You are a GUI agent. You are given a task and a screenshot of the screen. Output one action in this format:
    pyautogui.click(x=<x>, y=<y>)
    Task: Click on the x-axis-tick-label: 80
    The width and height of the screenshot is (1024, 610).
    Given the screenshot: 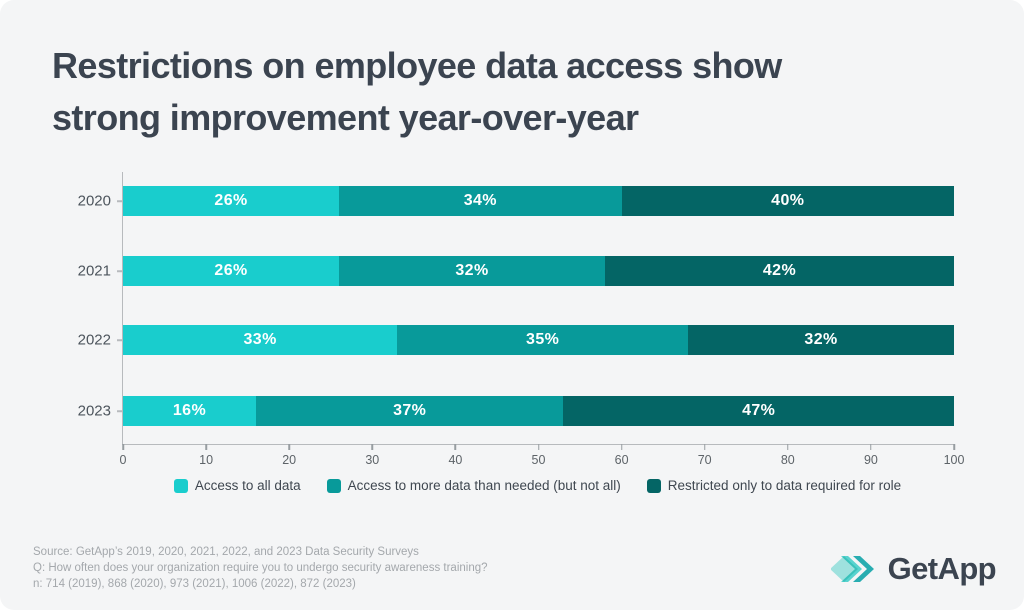 What is the action you would take?
    pyautogui.click(x=787, y=460)
    